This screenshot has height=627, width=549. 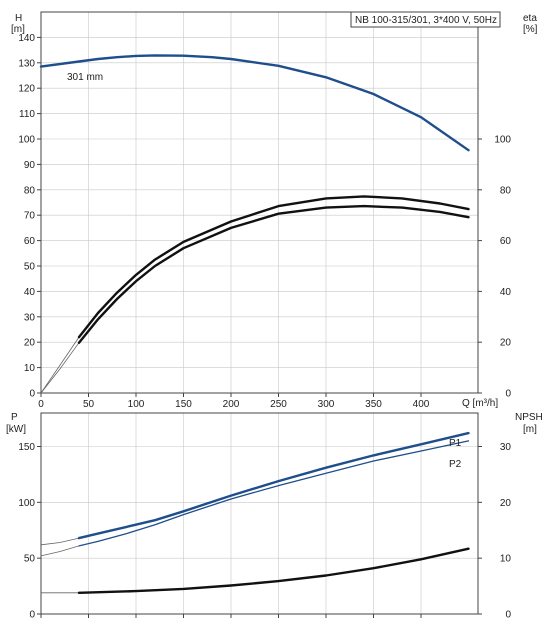 What do you see at coordinates (32, 615) in the screenshot?
I see `power-y-tick-label-left: 0` at bounding box center [32, 615].